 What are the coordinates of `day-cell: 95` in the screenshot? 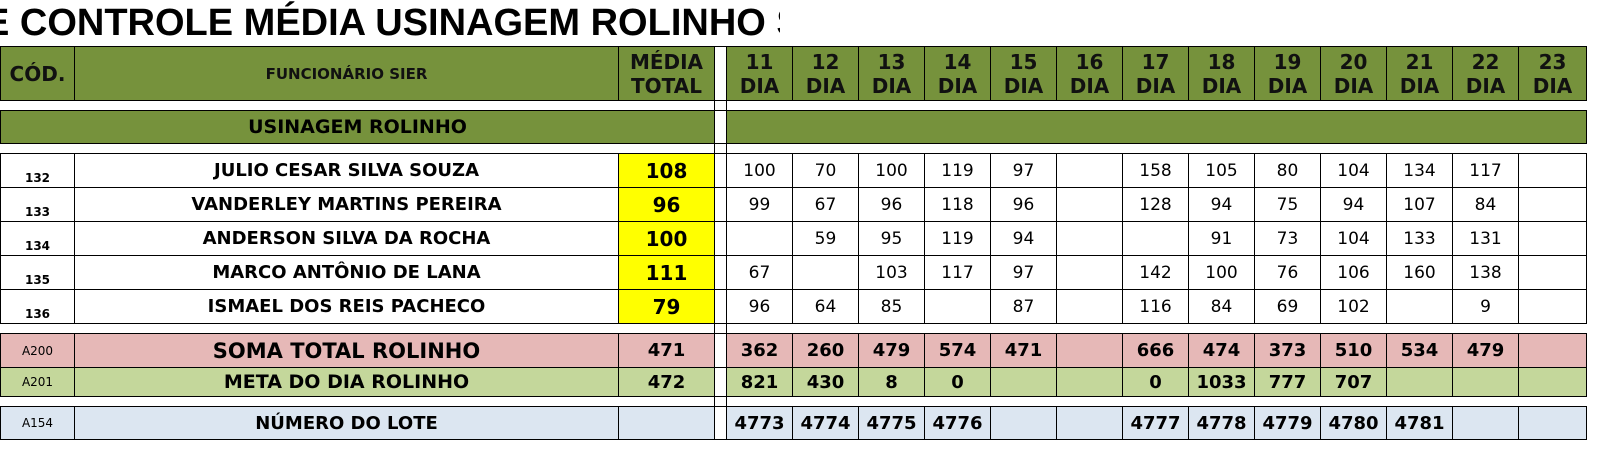 It's located at (891, 238).